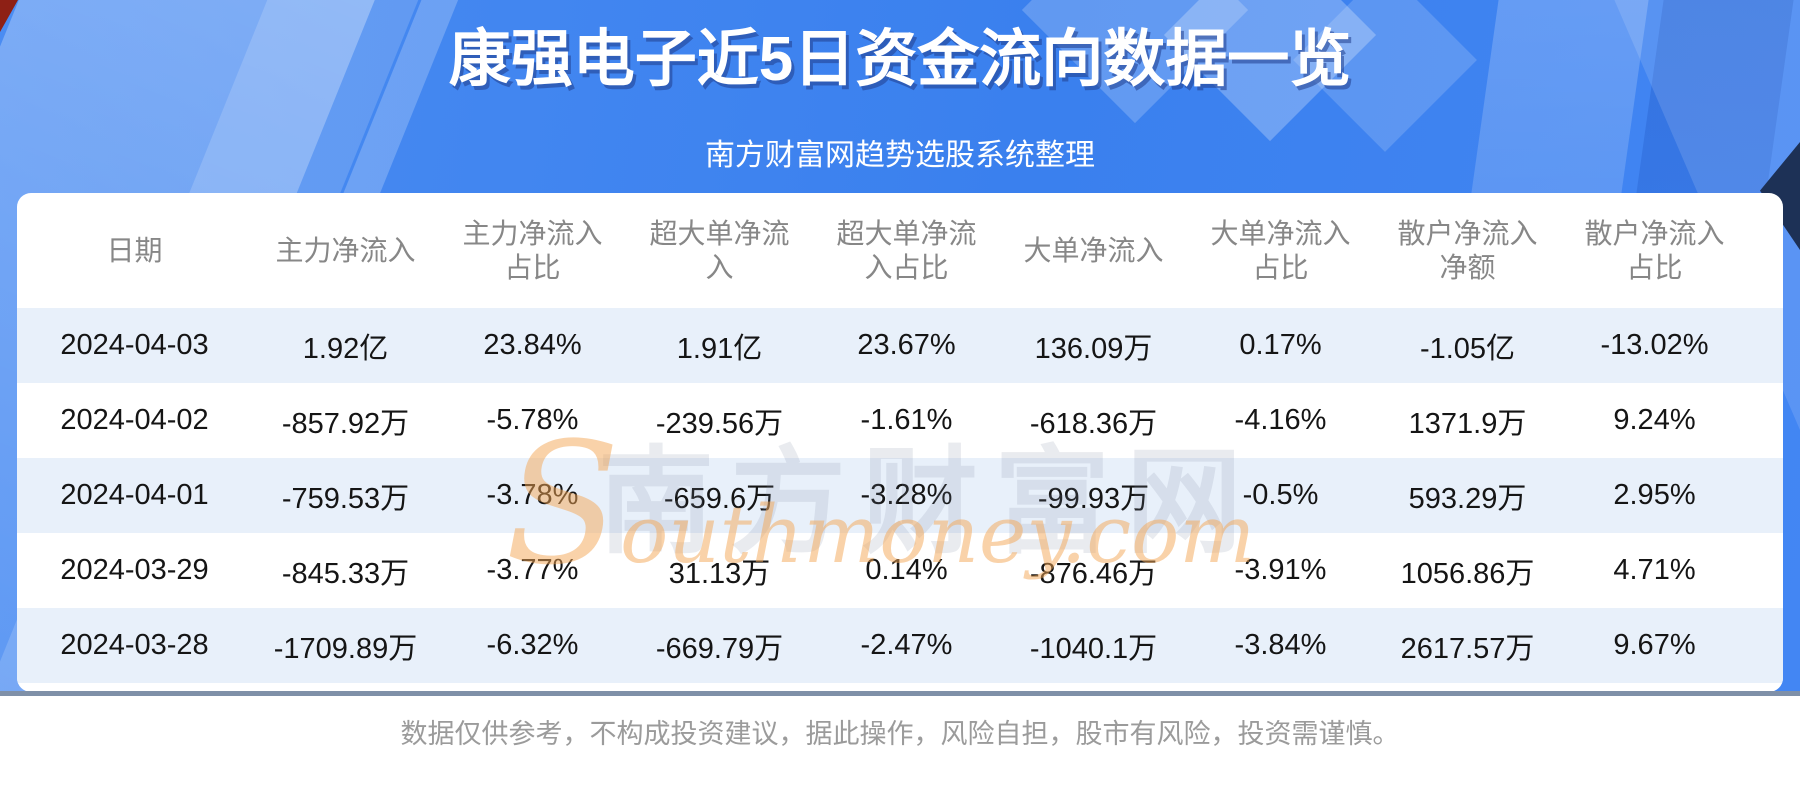  What do you see at coordinates (906, 420) in the screenshot?
I see `table-cell: -1.61%` at bounding box center [906, 420].